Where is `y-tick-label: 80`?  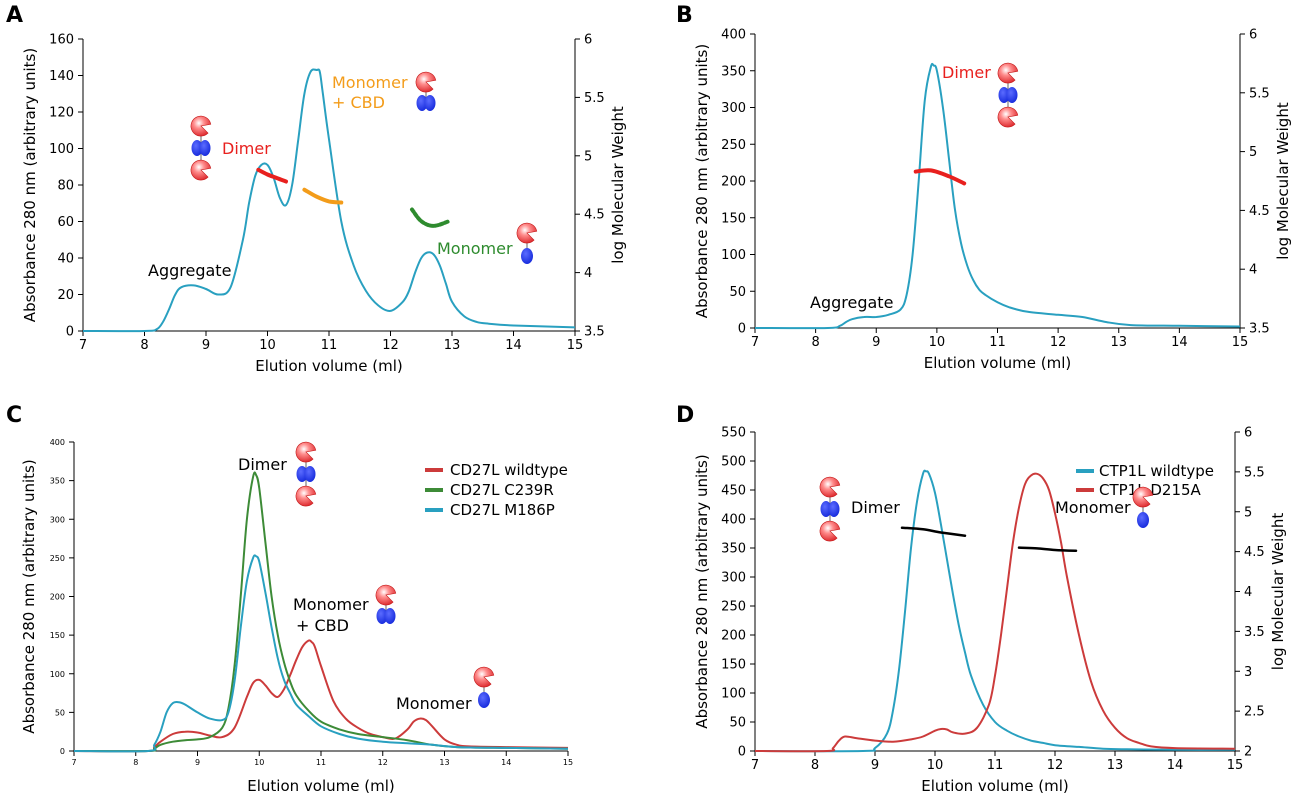
y-tick-label: 80 is located at coordinates (65, 186).